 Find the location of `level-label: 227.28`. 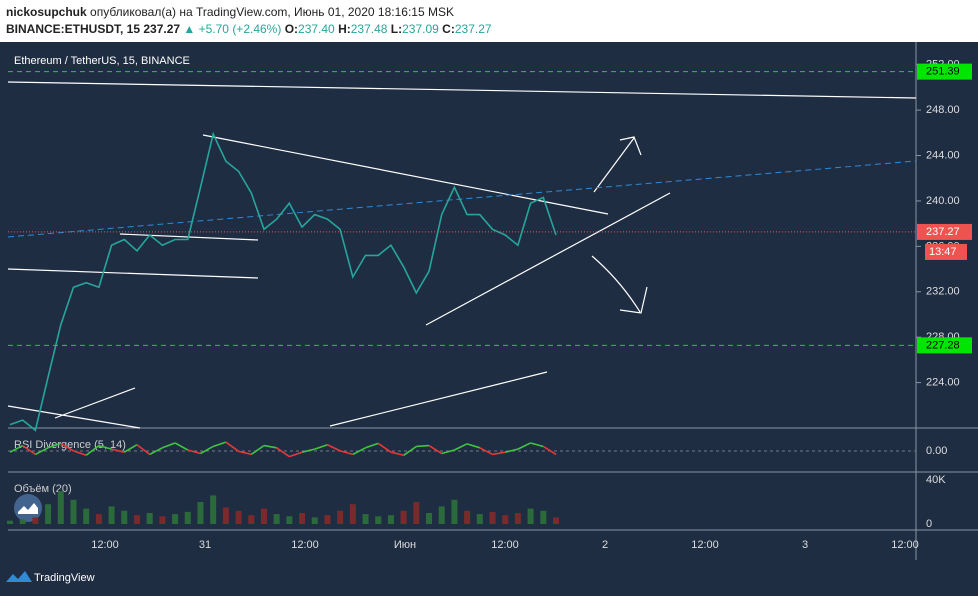

level-label: 227.28 is located at coordinates (943, 345).